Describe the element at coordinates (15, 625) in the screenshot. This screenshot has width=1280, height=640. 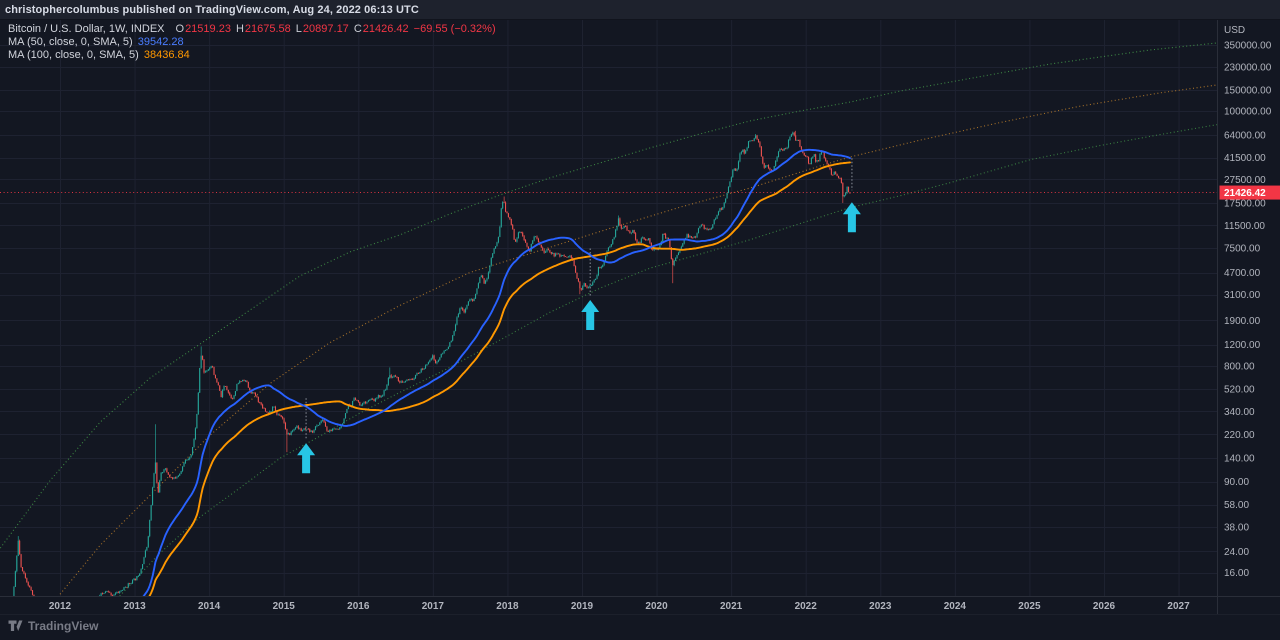
I see `tradingview-logo-icon` at that location.